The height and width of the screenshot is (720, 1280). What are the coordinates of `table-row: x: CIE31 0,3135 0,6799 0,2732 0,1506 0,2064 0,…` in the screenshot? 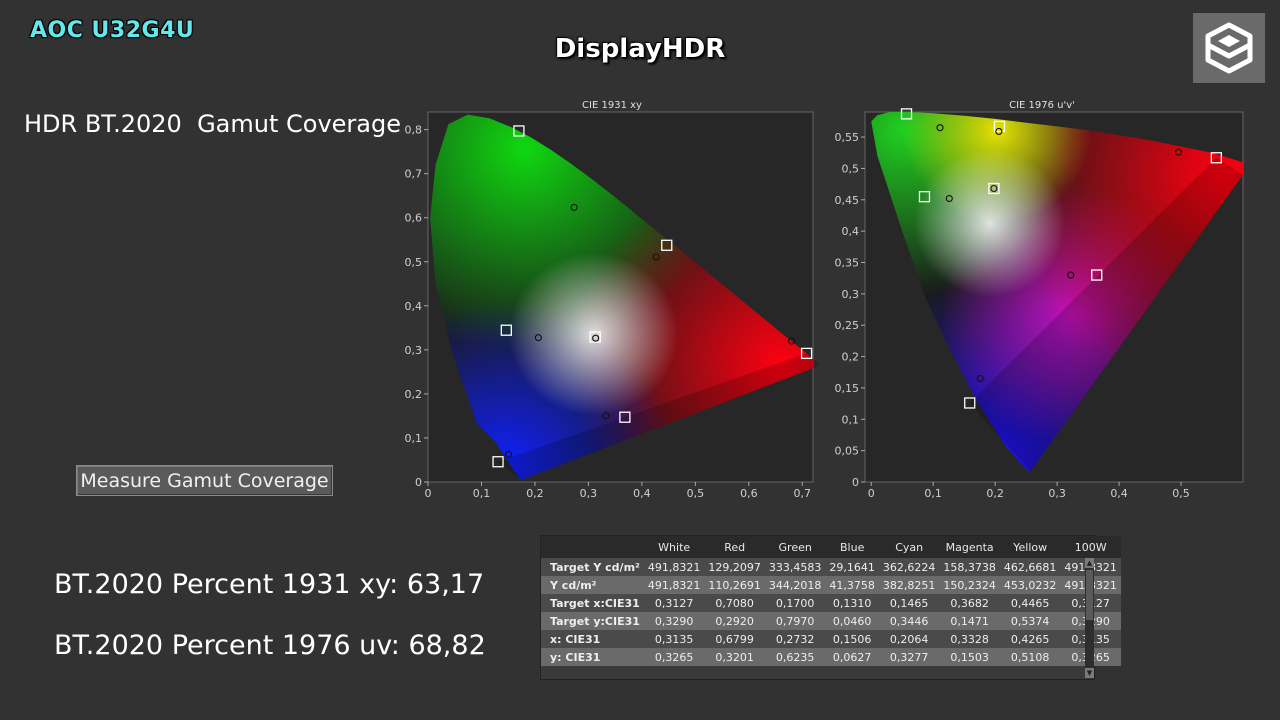 It's located at (831, 639).